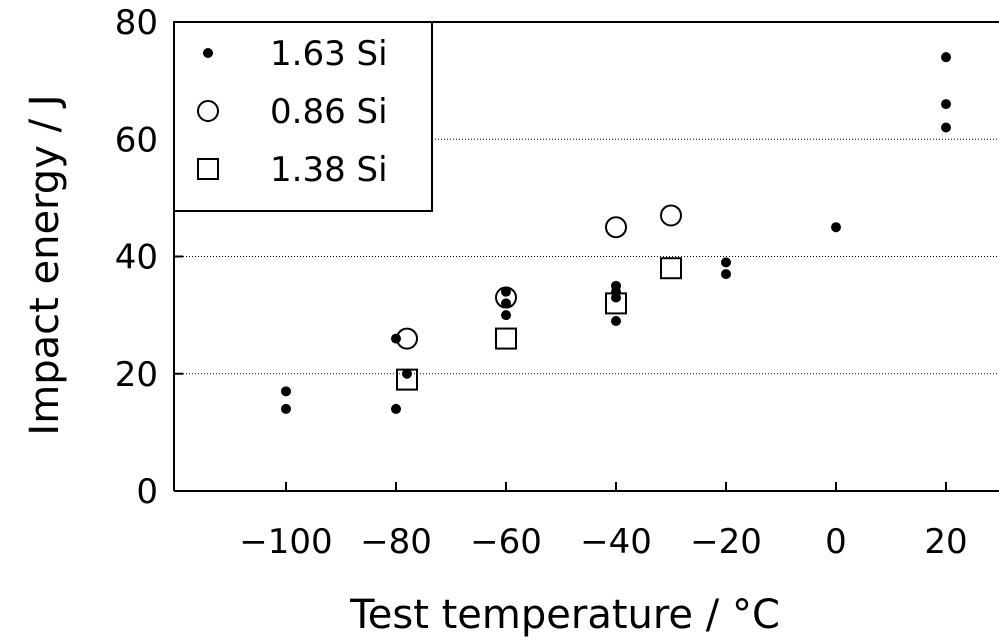  What do you see at coordinates (208, 53) in the screenshot?
I see `legend-marker-dot` at bounding box center [208, 53].